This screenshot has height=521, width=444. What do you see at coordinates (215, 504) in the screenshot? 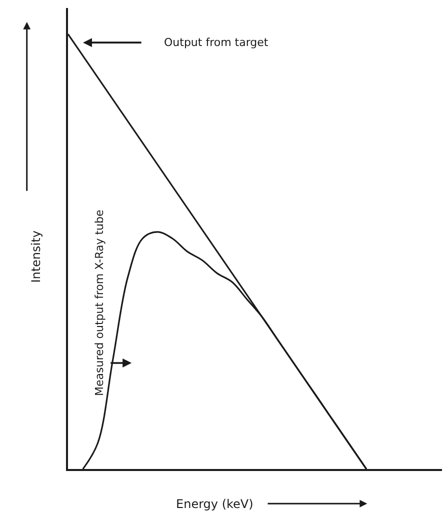
I see `x-axis-title: Energy (keV)` at bounding box center [215, 504].